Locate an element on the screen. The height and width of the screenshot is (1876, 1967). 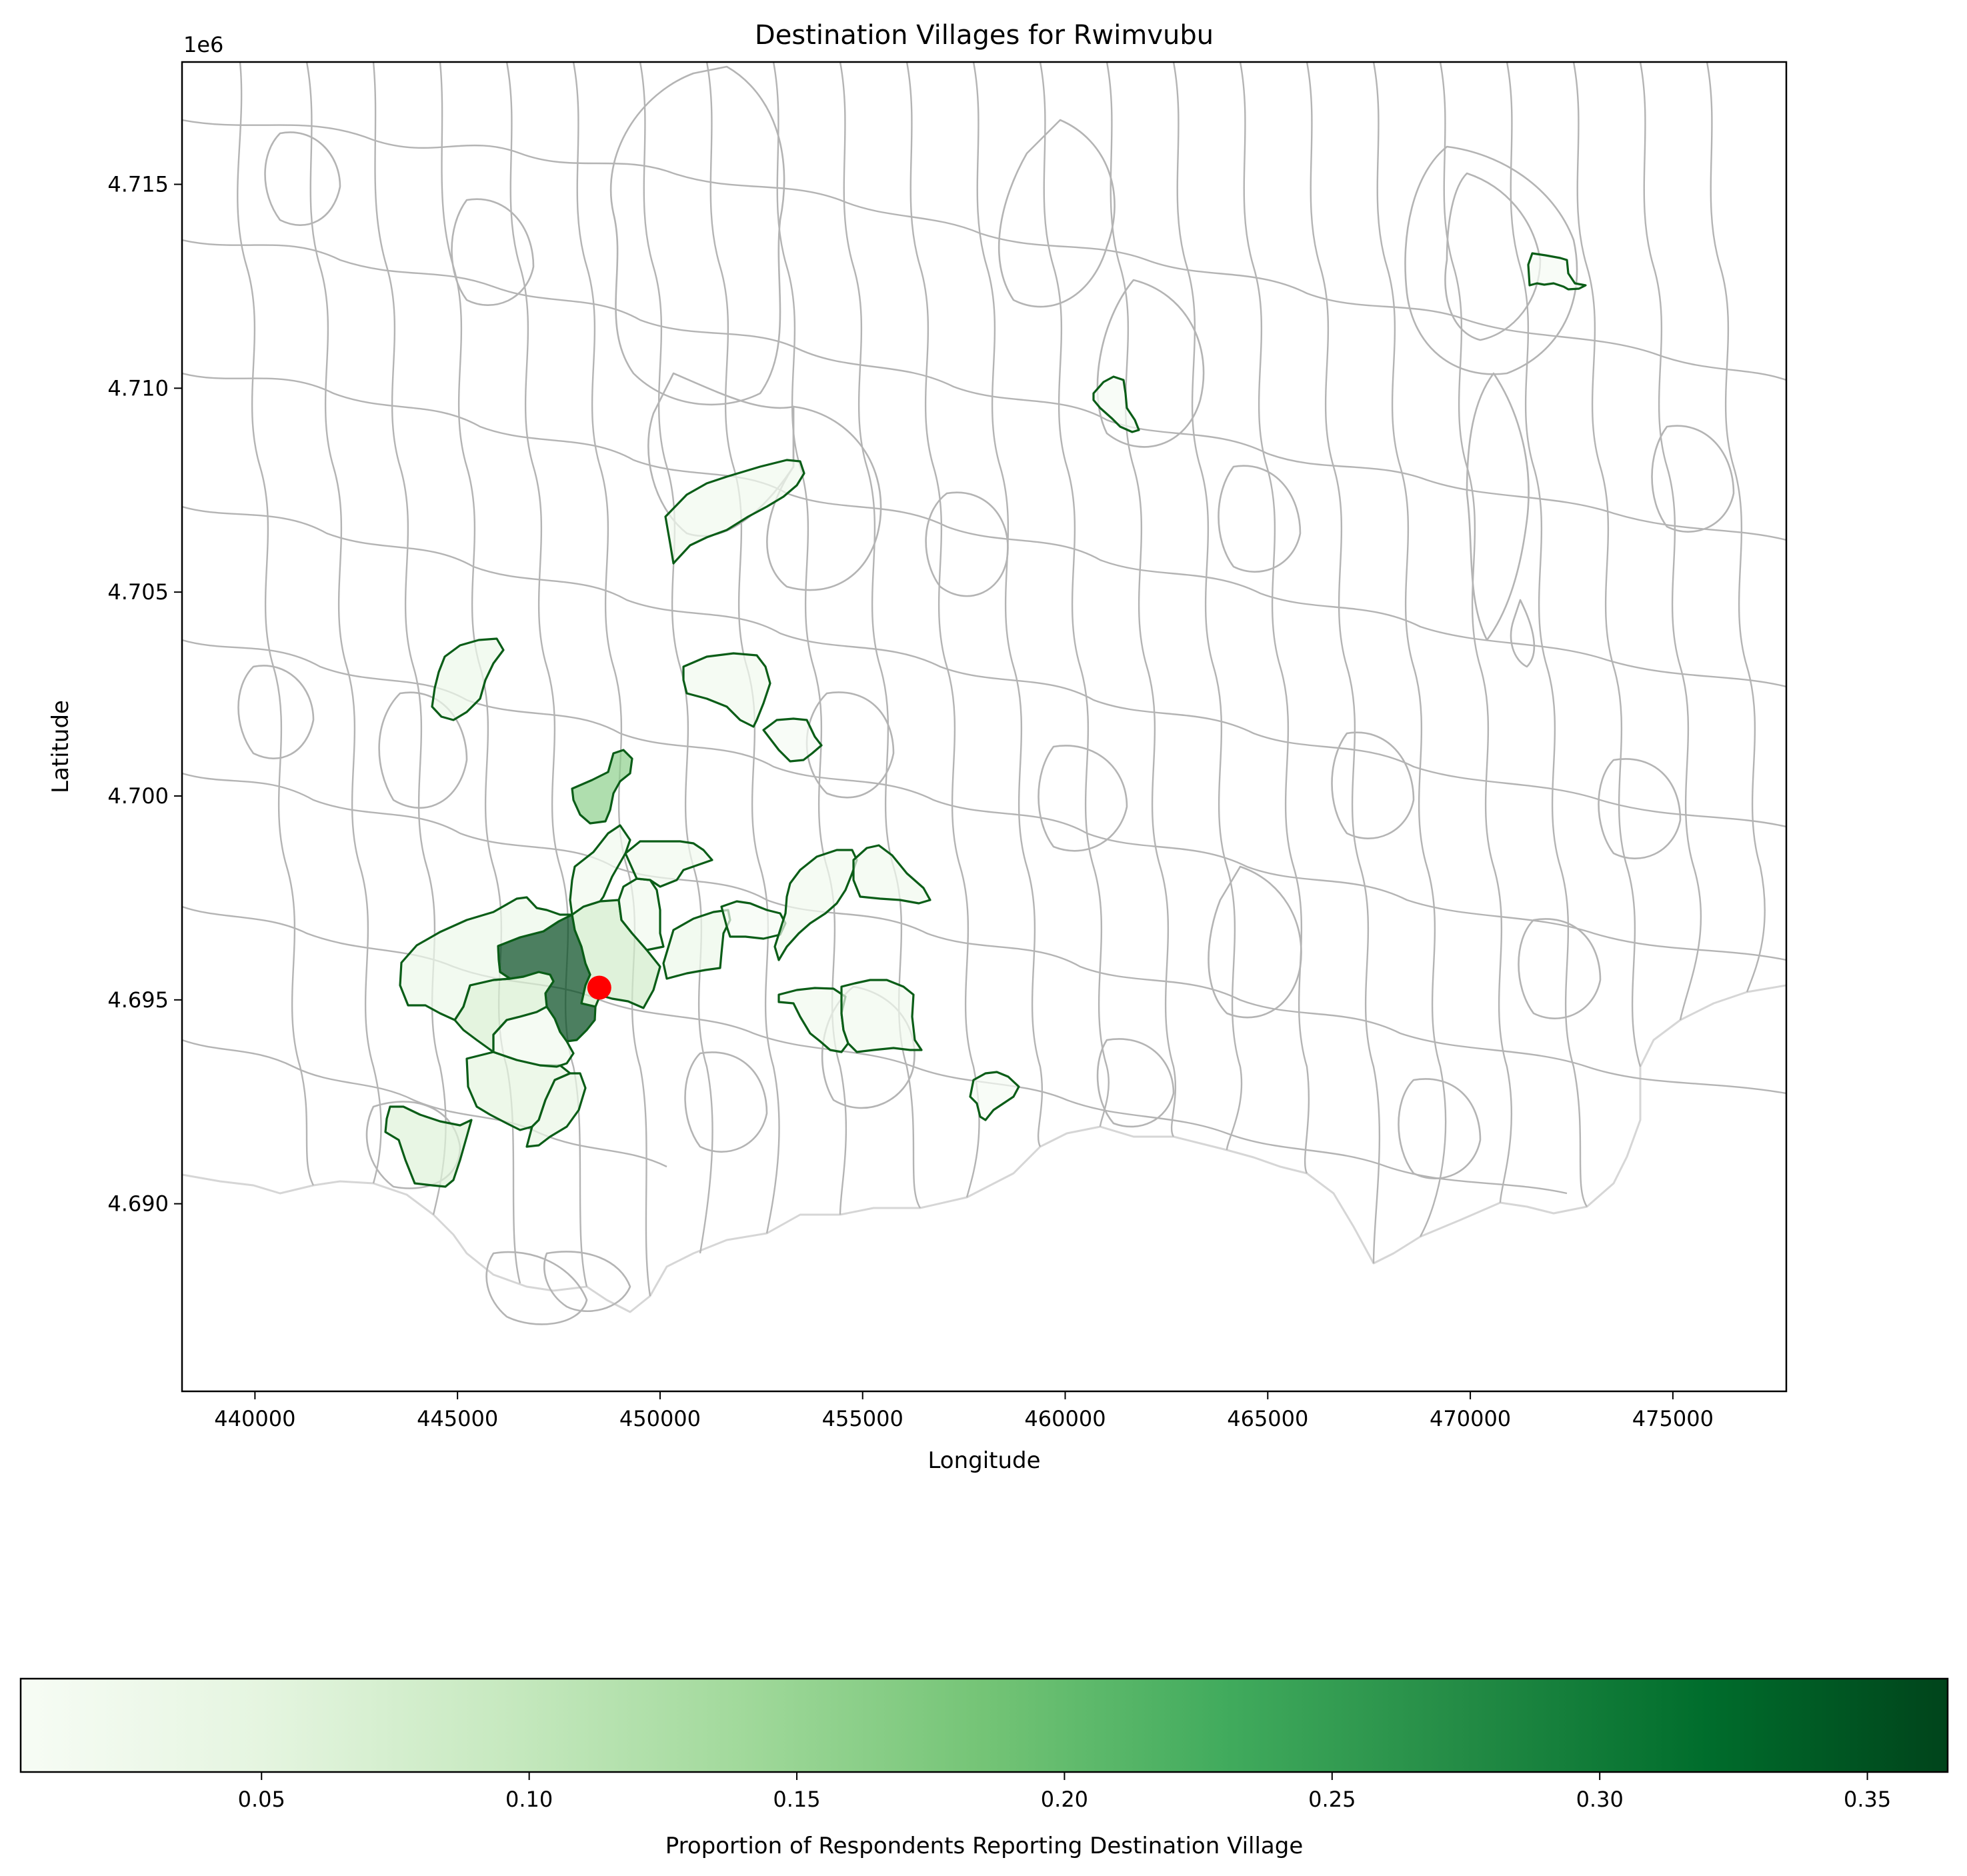
origin-village-marker is located at coordinates (599, 987).